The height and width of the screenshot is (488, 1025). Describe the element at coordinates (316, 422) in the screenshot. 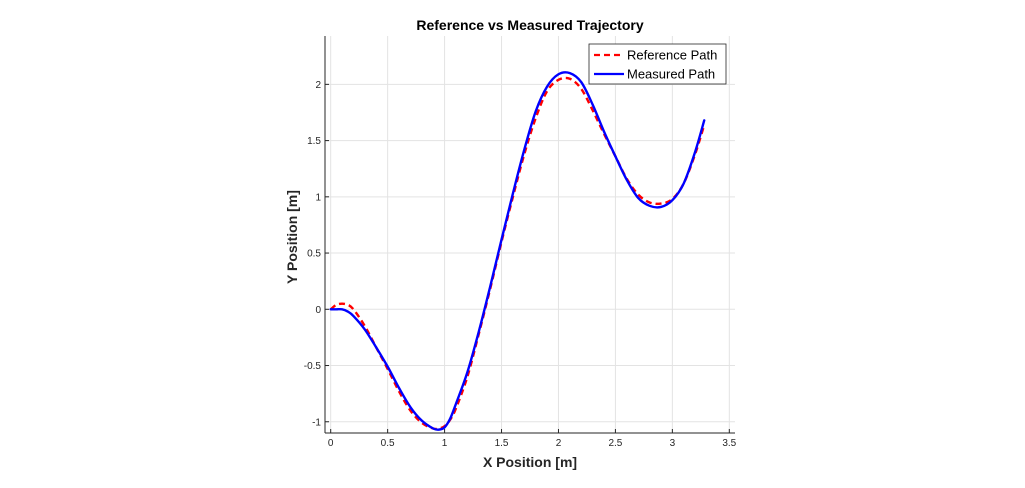

I see `y-tick-label-0: -1` at that location.